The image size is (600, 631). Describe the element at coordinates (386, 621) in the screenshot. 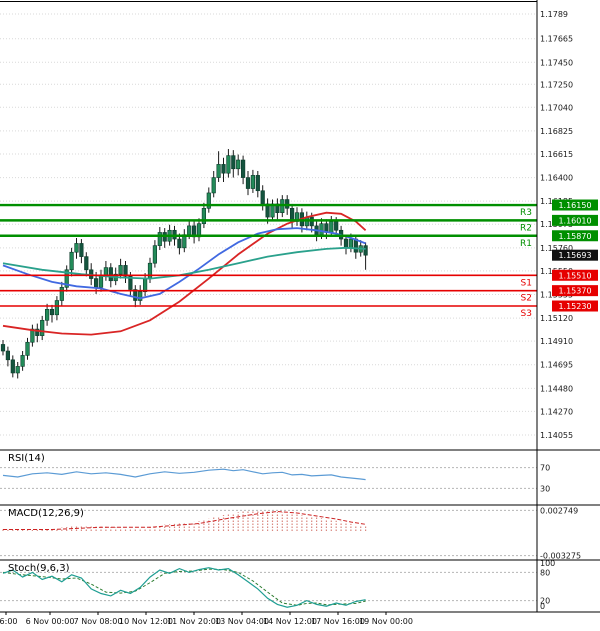

I see `time-axis-label: 19 Nov 00:00` at that location.